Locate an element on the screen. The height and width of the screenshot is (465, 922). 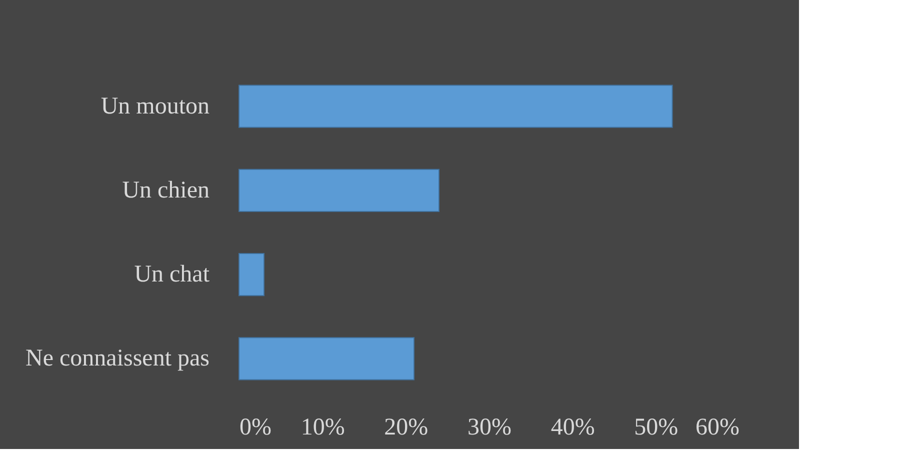
y-tick-label: Un chien is located at coordinates (166, 190).